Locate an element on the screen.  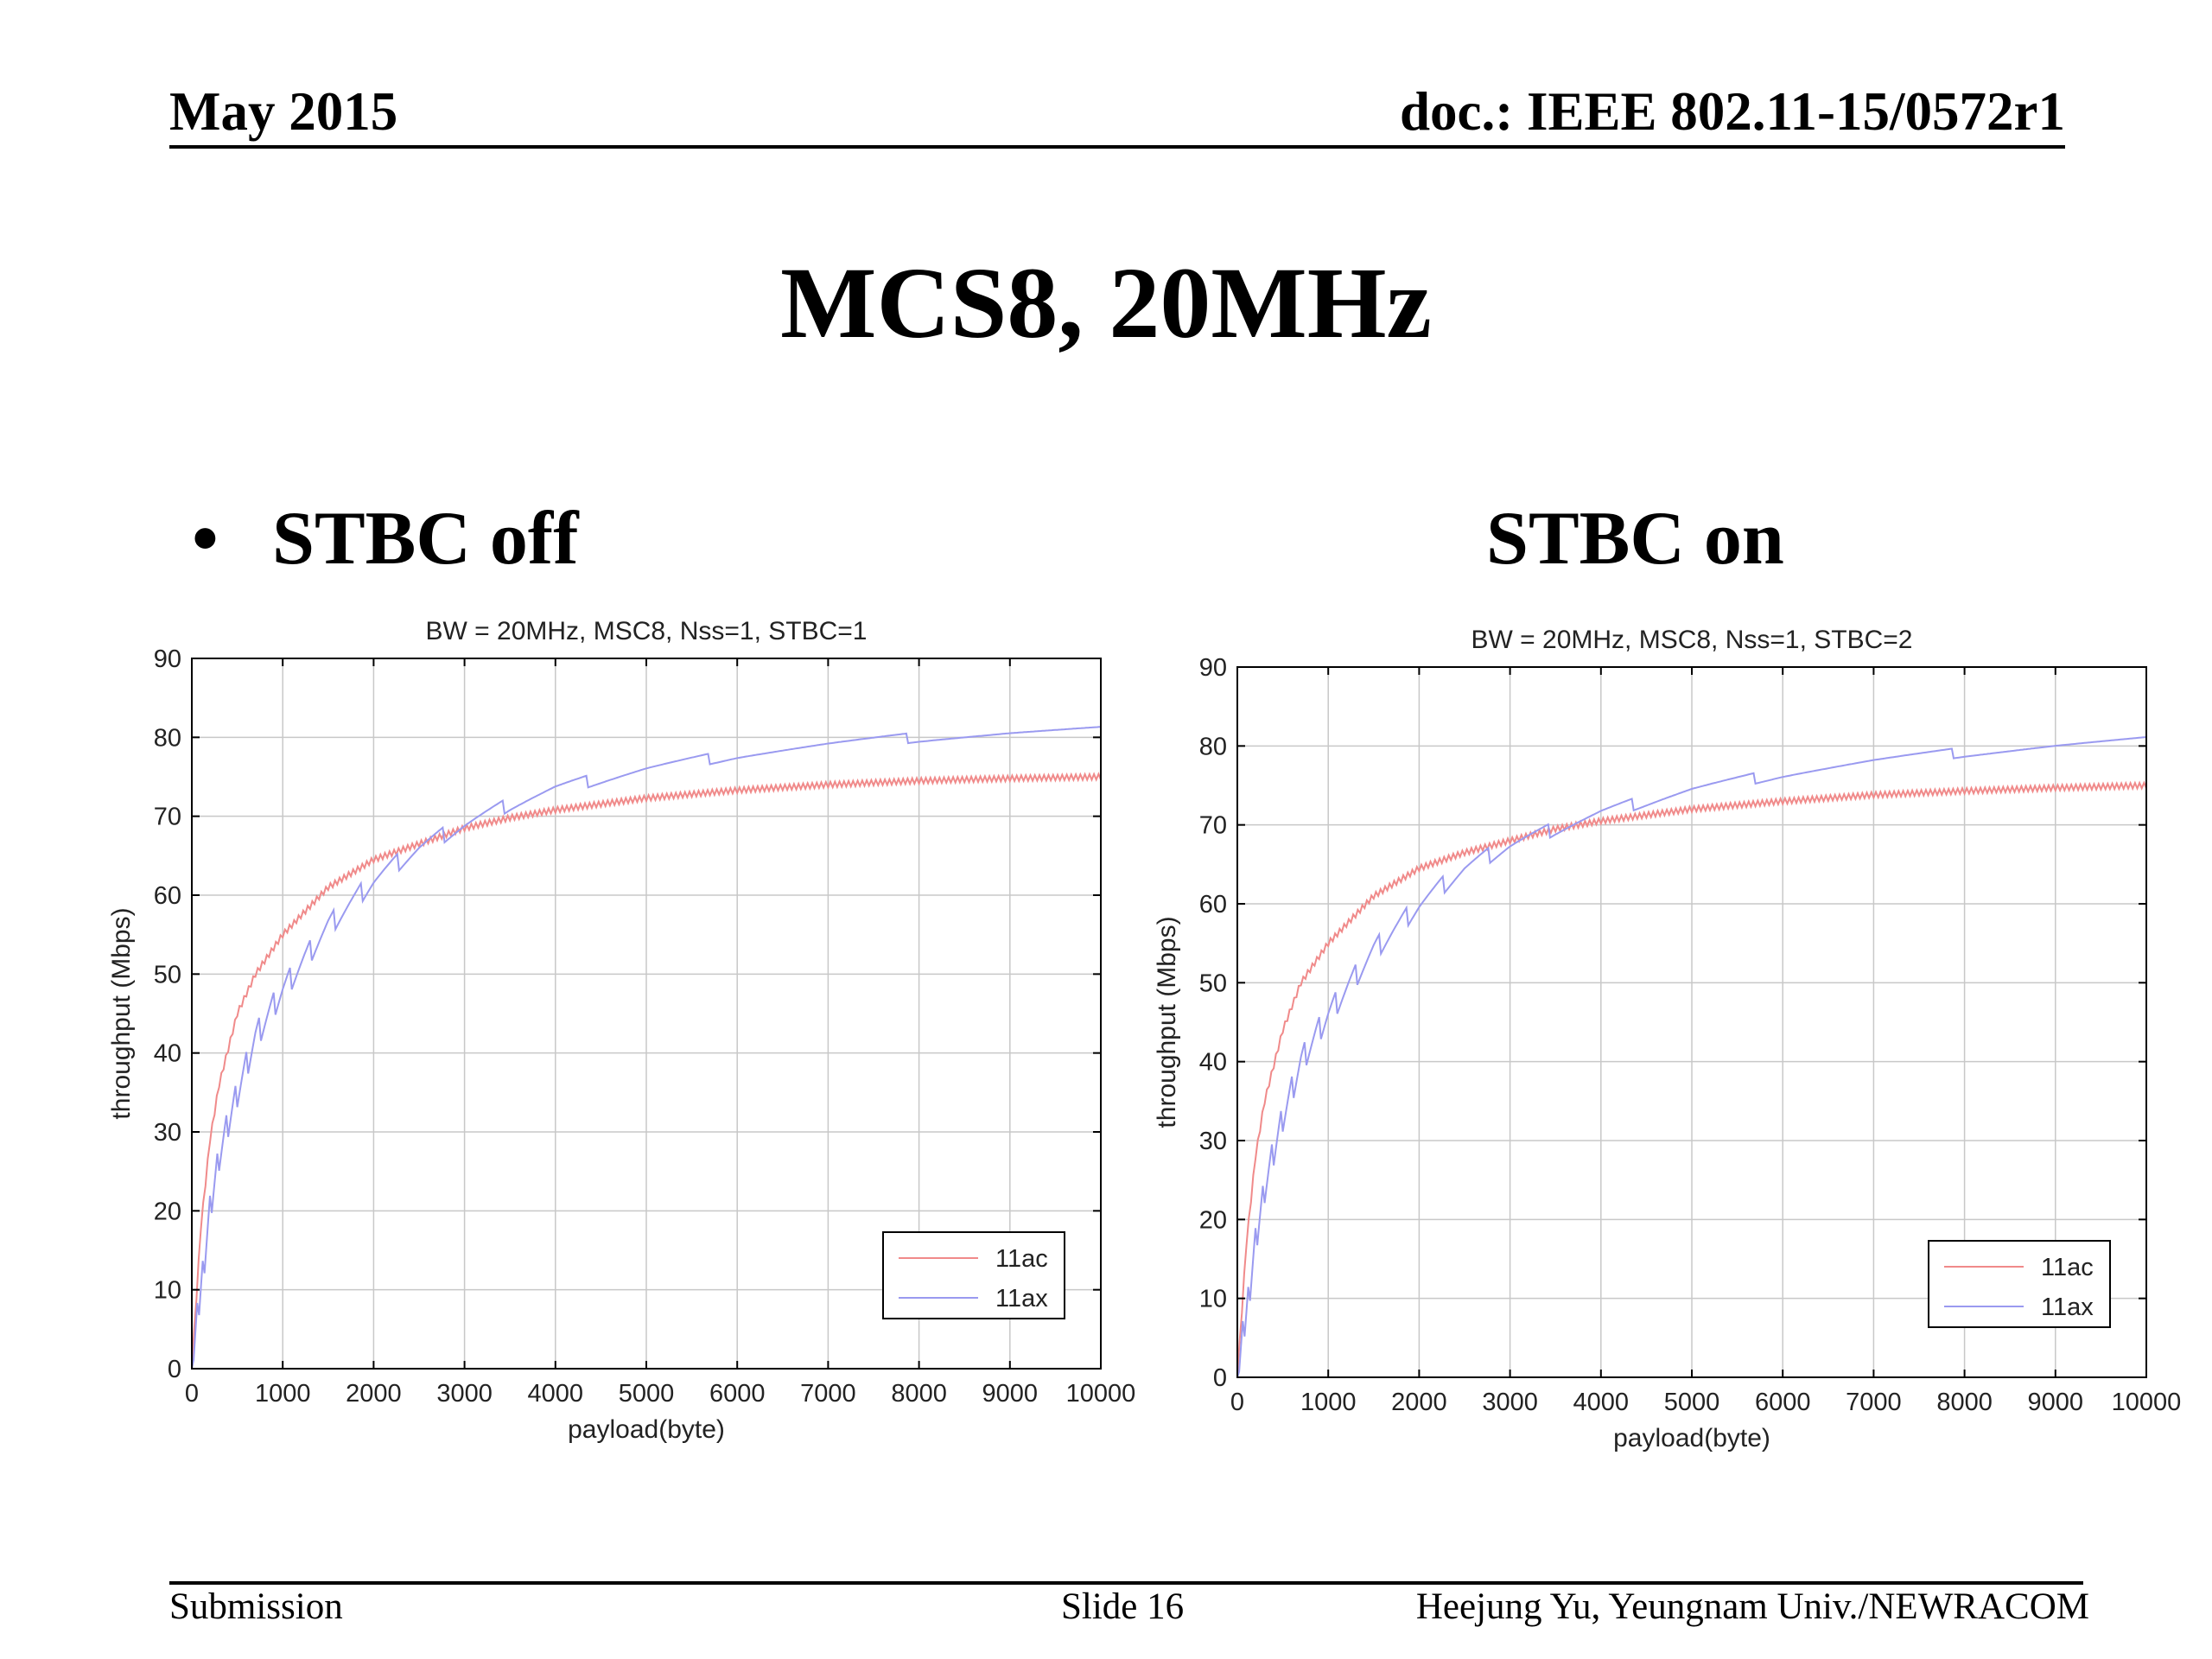
footer-author: Heejung Yu, Yeungnam Univ./NEWRACOM is located at coordinates (1752, 1606).